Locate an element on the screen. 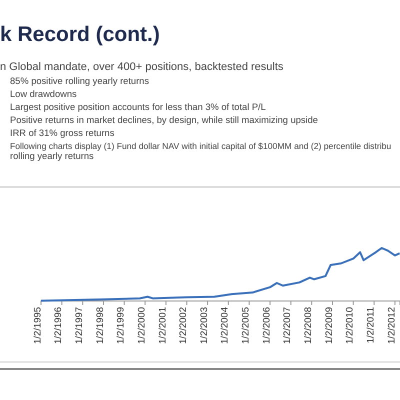 The image size is (400, 400). x-tick-label: 1/2/2012 is located at coordinates (392, 325).